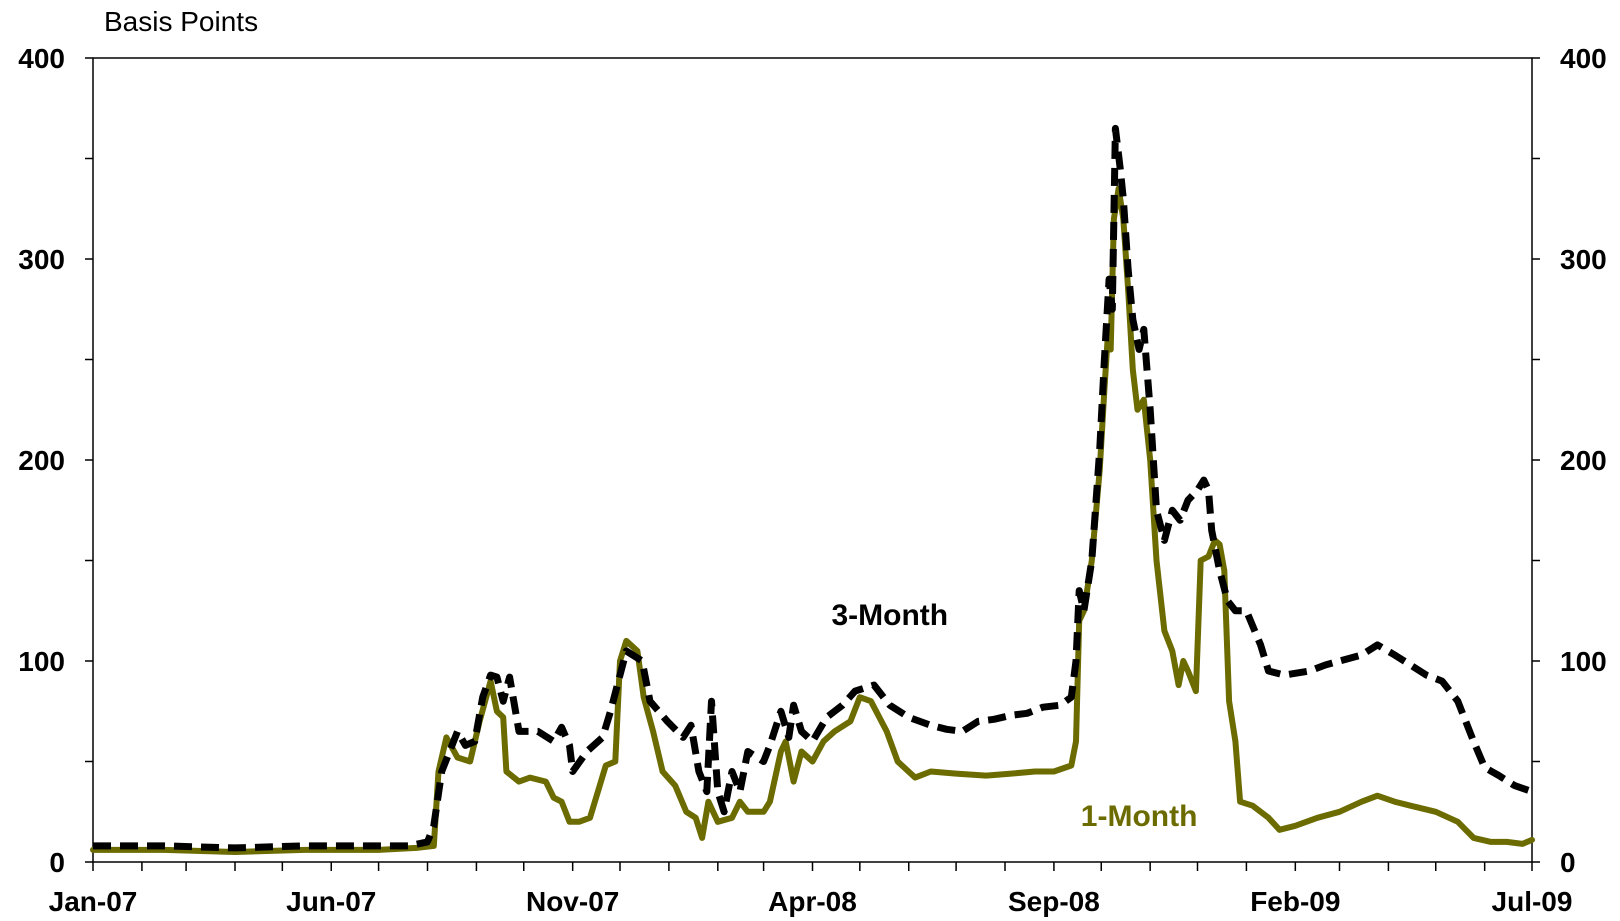 This screenshot has height=921, width=1620. Describe the element at coordinates (1583, 661) in the screenshot. I see `right-tick-label: 100` at that location.